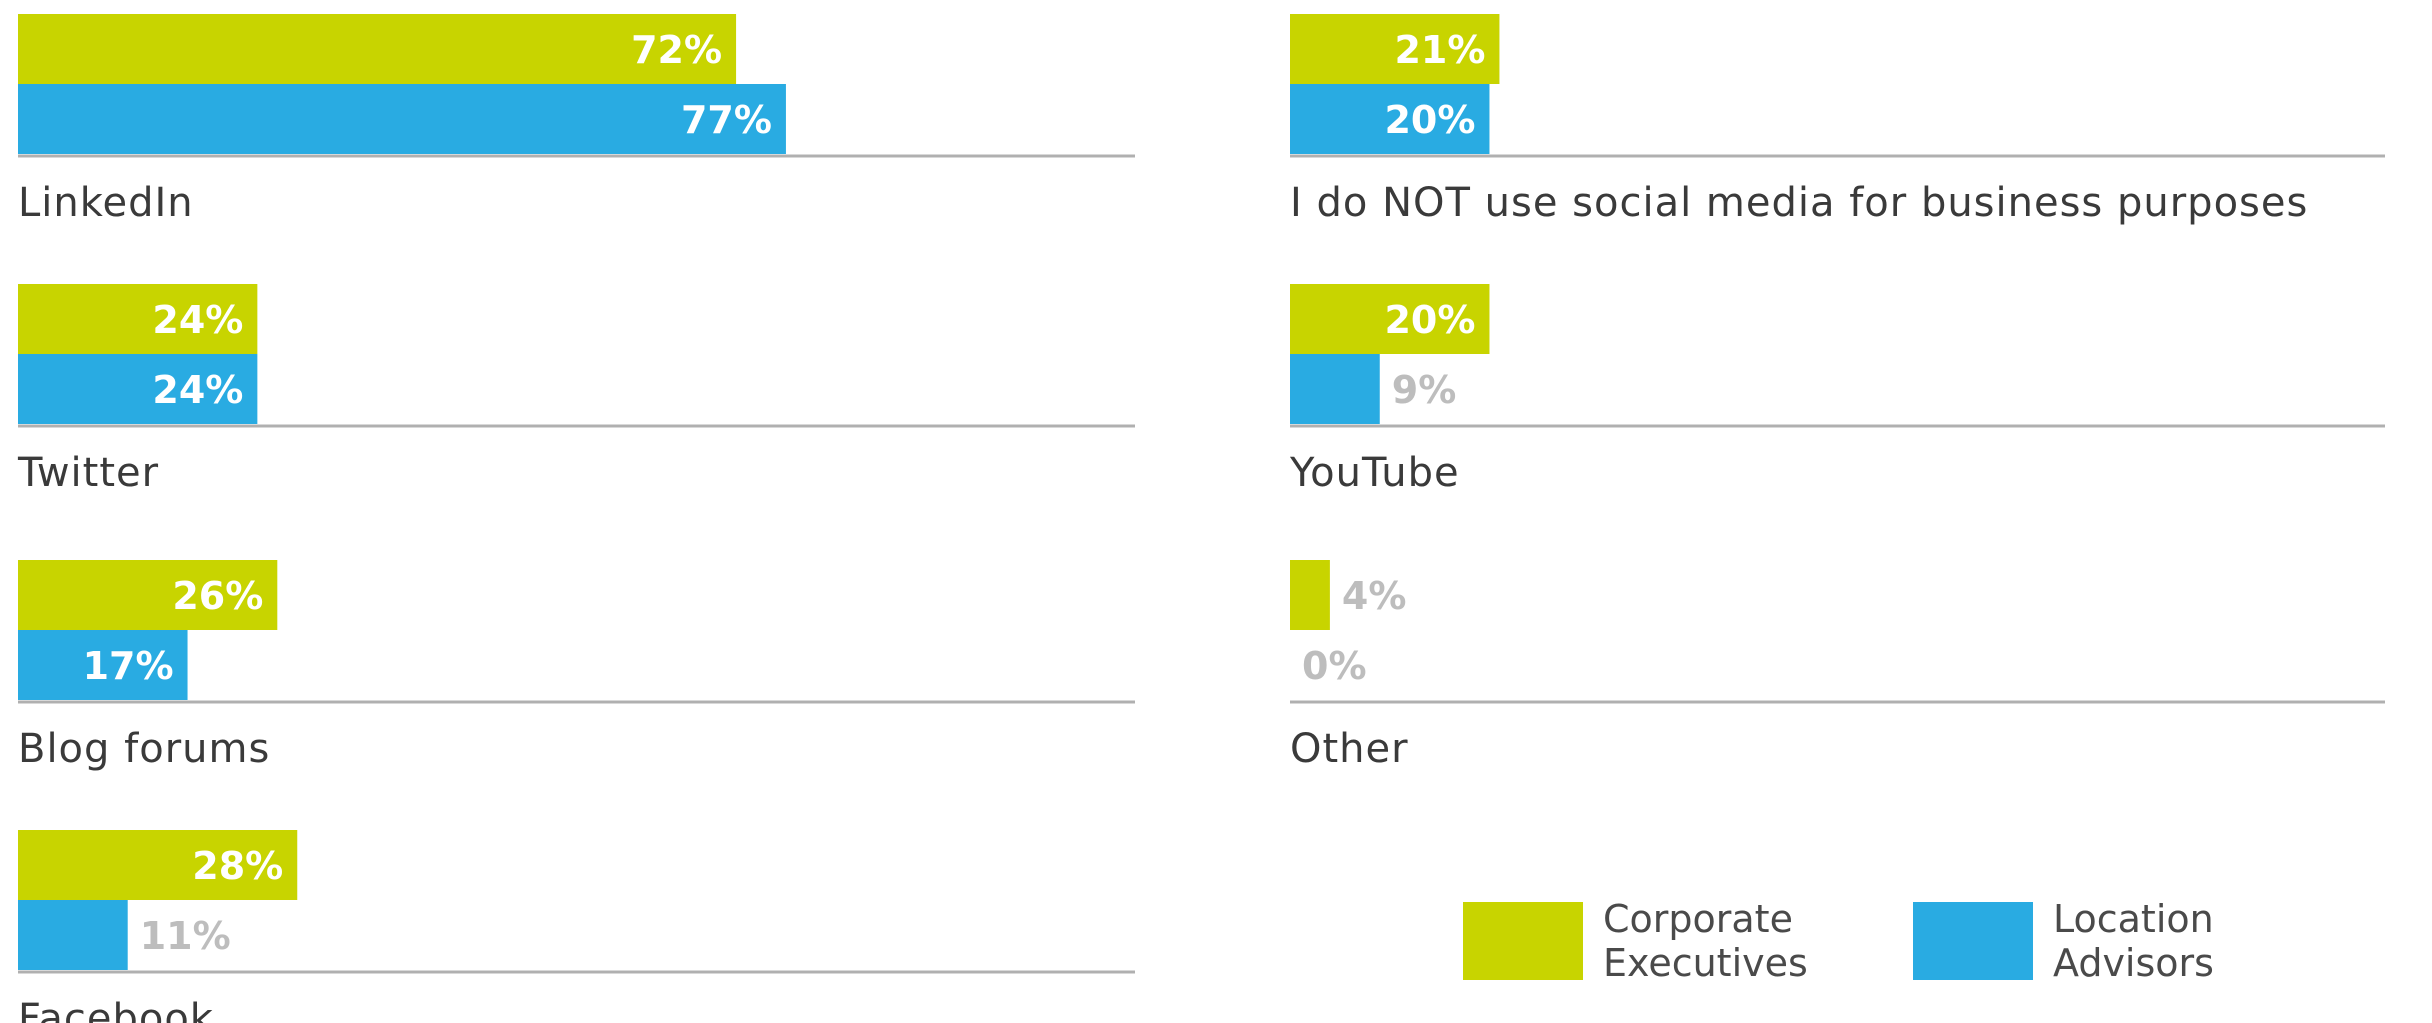 This screenshot has height=1023, width=2432. I want to click on bar-value-label-i-do-not-use-social-media-for-business-purposes-corporate-executives: 21%, so click(1439, 50).